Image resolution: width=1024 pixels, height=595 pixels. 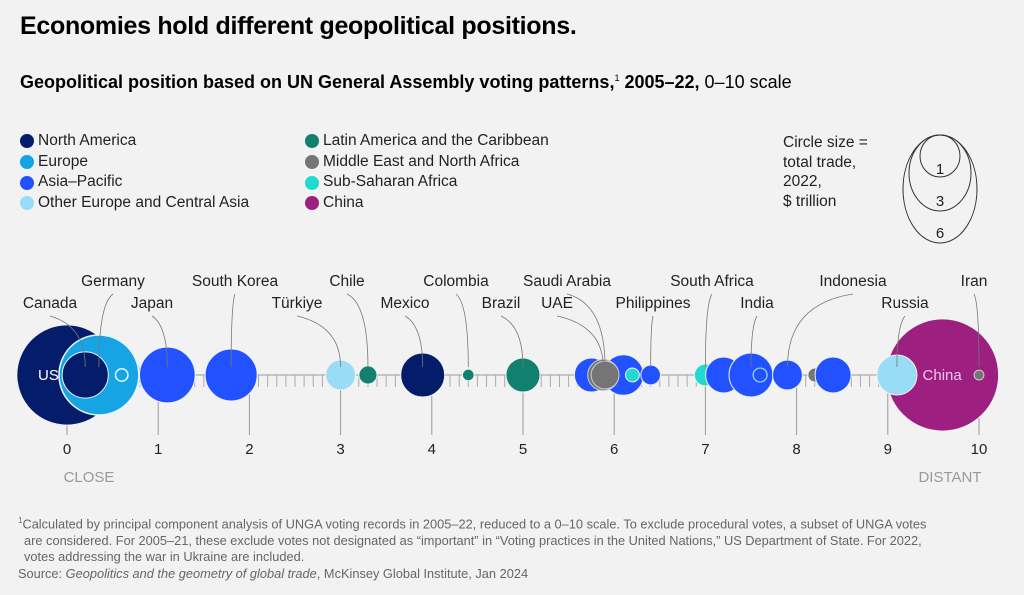 What do you see at coordinates (940, 233) in the screenshot?
I see `size-legend-value: 6` at bounding box center [940, 233].